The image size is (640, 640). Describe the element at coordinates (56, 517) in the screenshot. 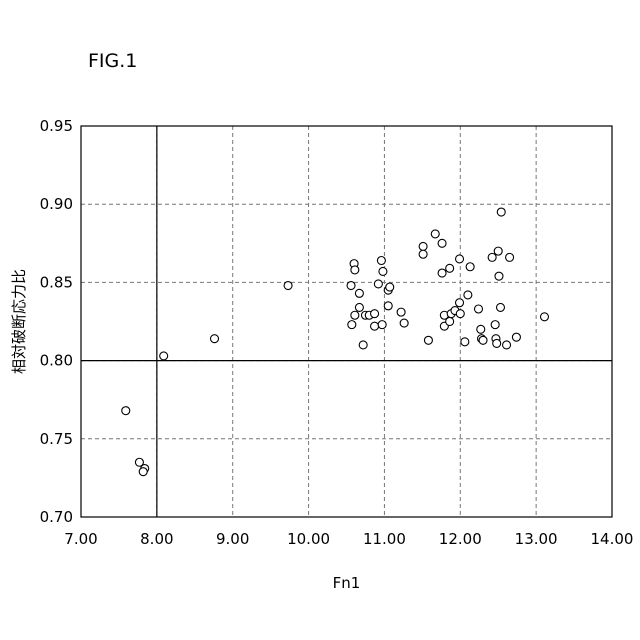

I see `y-tick-label: 0.70` at that location.